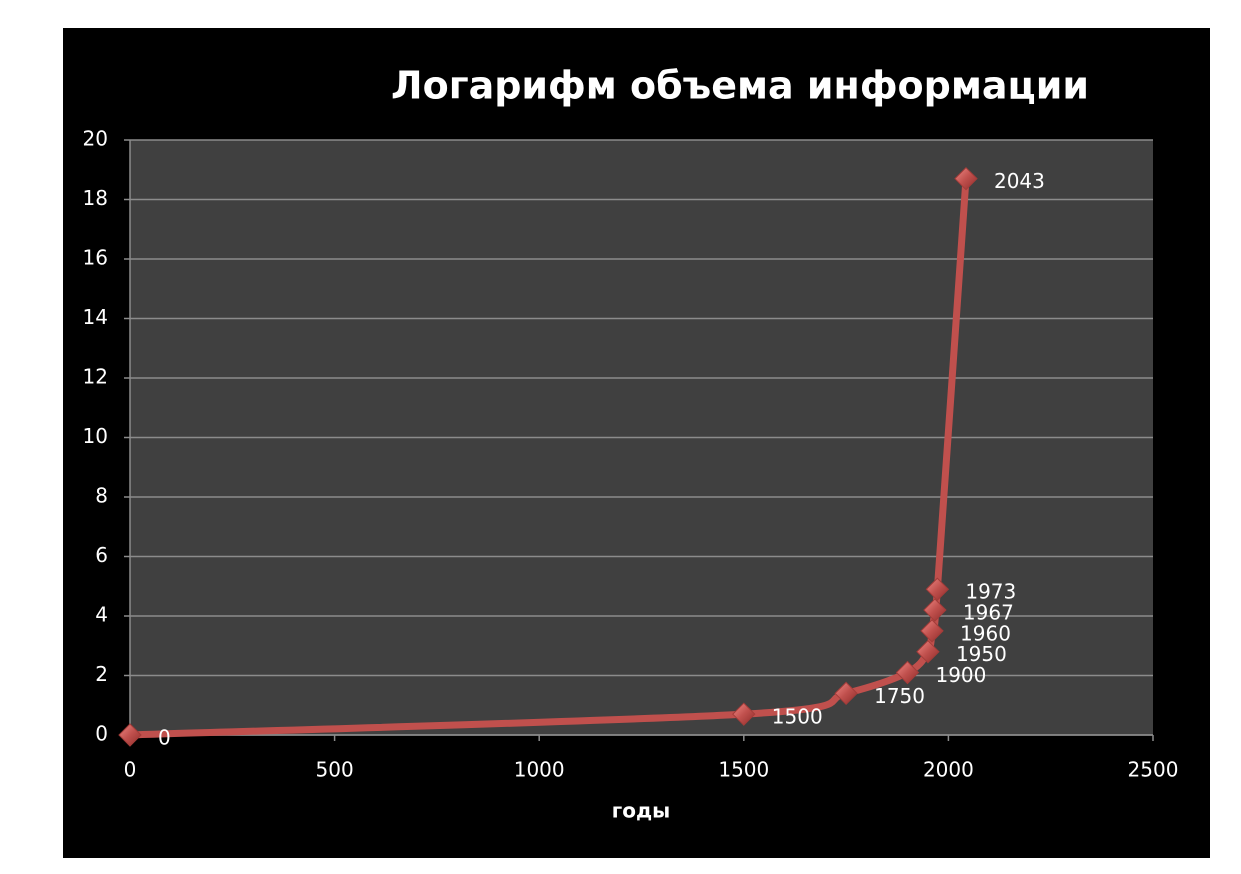 The image size is (1241, 874). What do you see at coordinates (740, 86) in the screenshot?
I see `chart-title: Логарифм объема информации` at bounding box center [740, 86].